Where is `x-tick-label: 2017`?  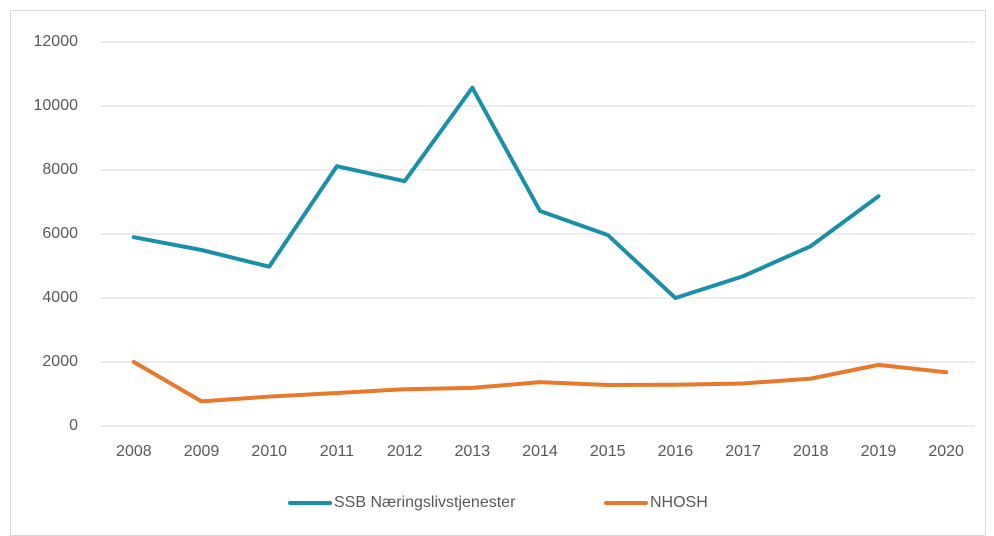 x-tick-label: 2017 is located at coordinates (743, 451).